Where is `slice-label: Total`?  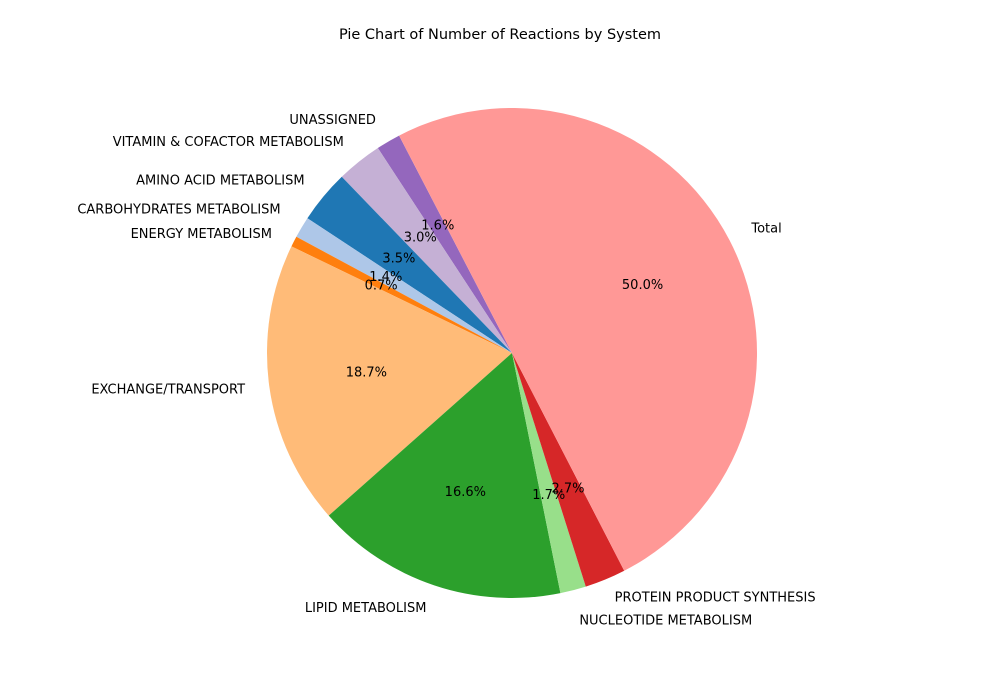
slice-label: Total is located at coordinates (765, 229).